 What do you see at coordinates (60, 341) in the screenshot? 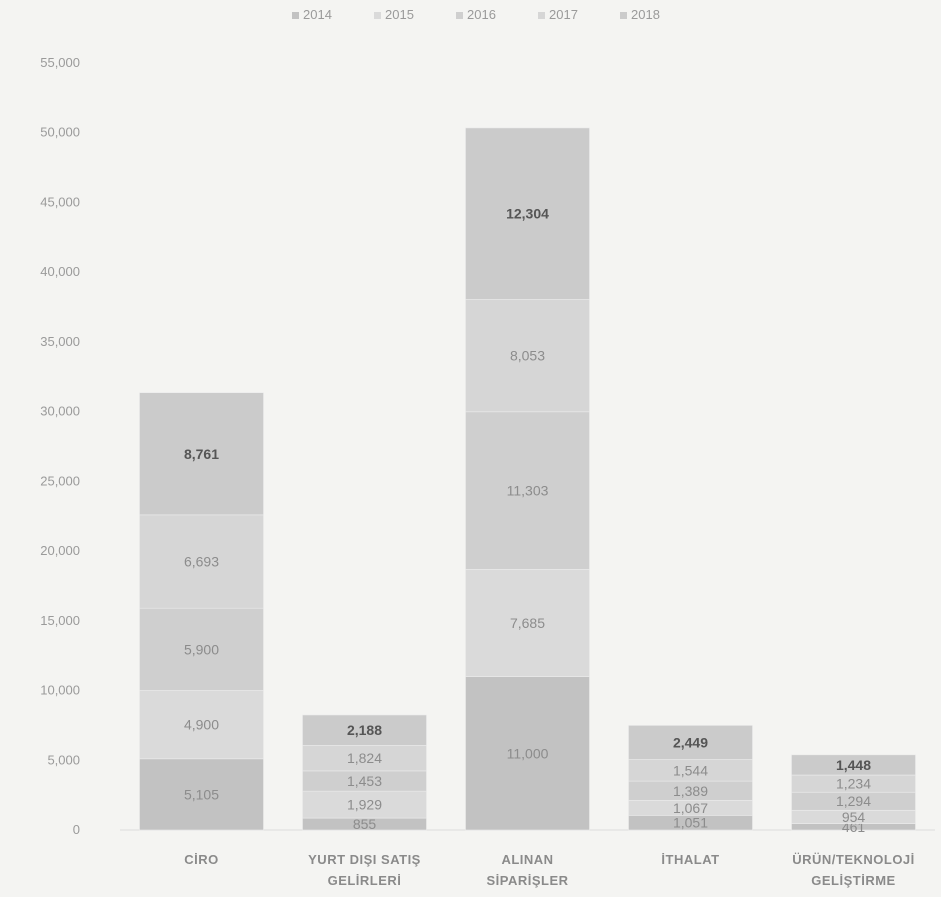
I see `y-tick-label: 35,000` at bounding box center [60, 341].